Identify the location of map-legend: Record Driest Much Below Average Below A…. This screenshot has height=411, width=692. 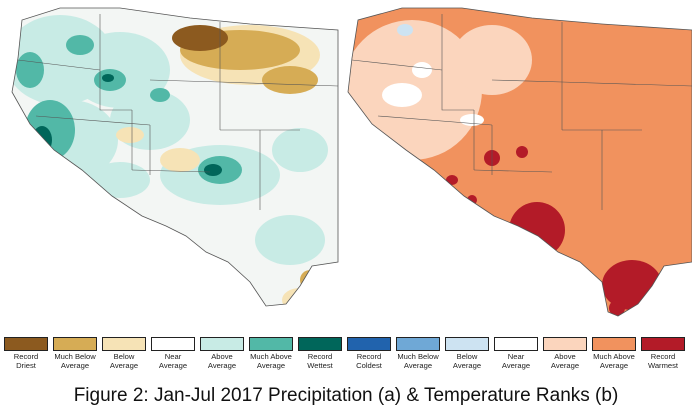
(346, 363).